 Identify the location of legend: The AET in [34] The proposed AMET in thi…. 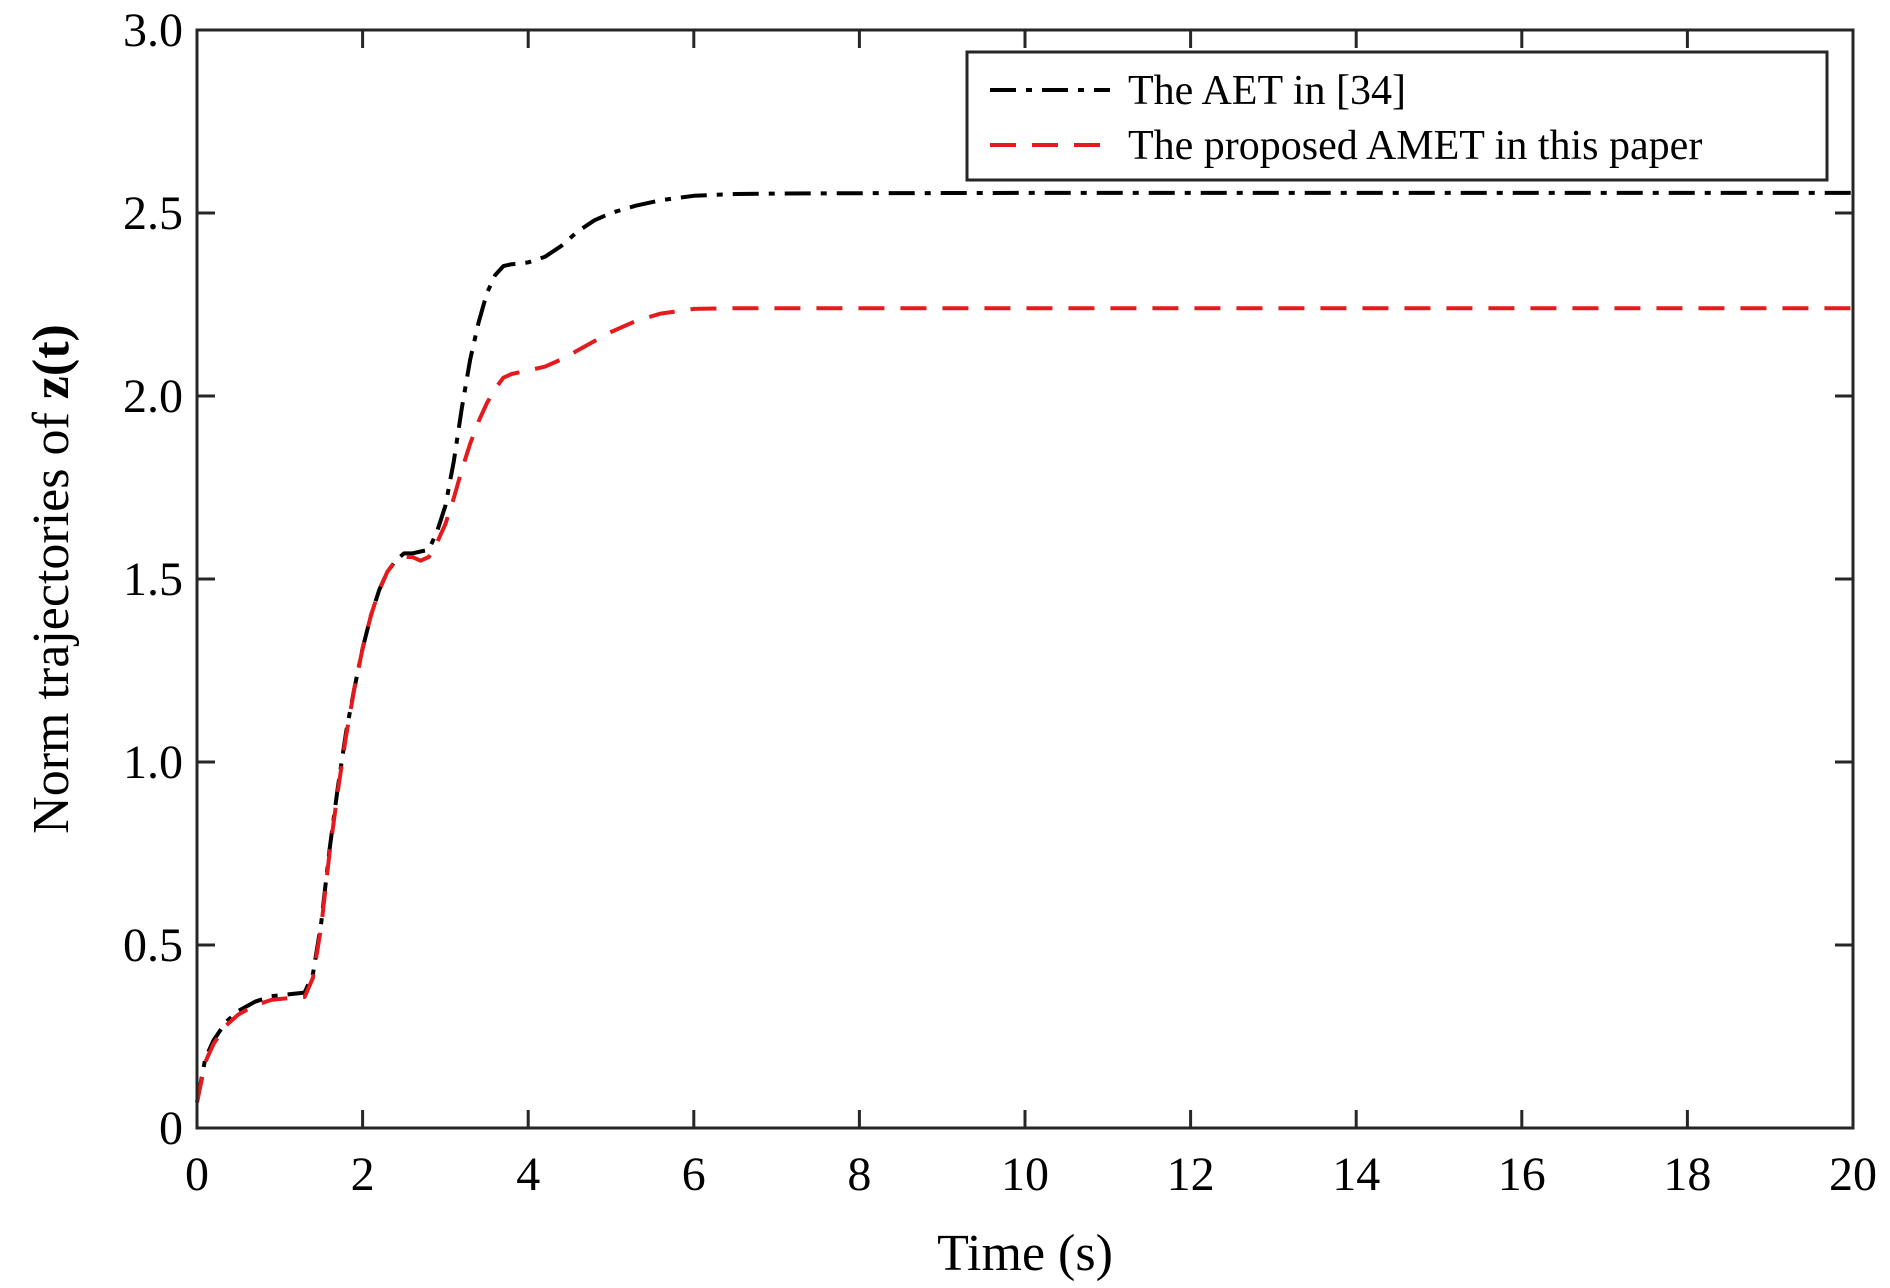
(1397, 116).